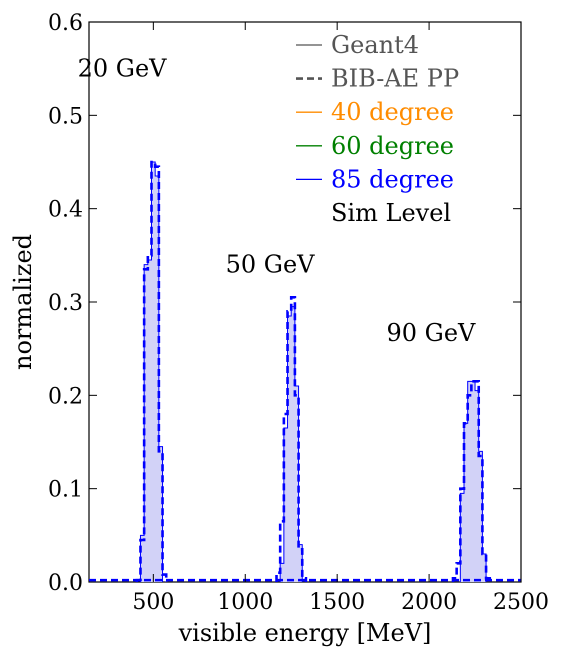  Describe the element at coordinates (431, 333) in the screenshot. I see `energy-label: 90 GeV` at that location.